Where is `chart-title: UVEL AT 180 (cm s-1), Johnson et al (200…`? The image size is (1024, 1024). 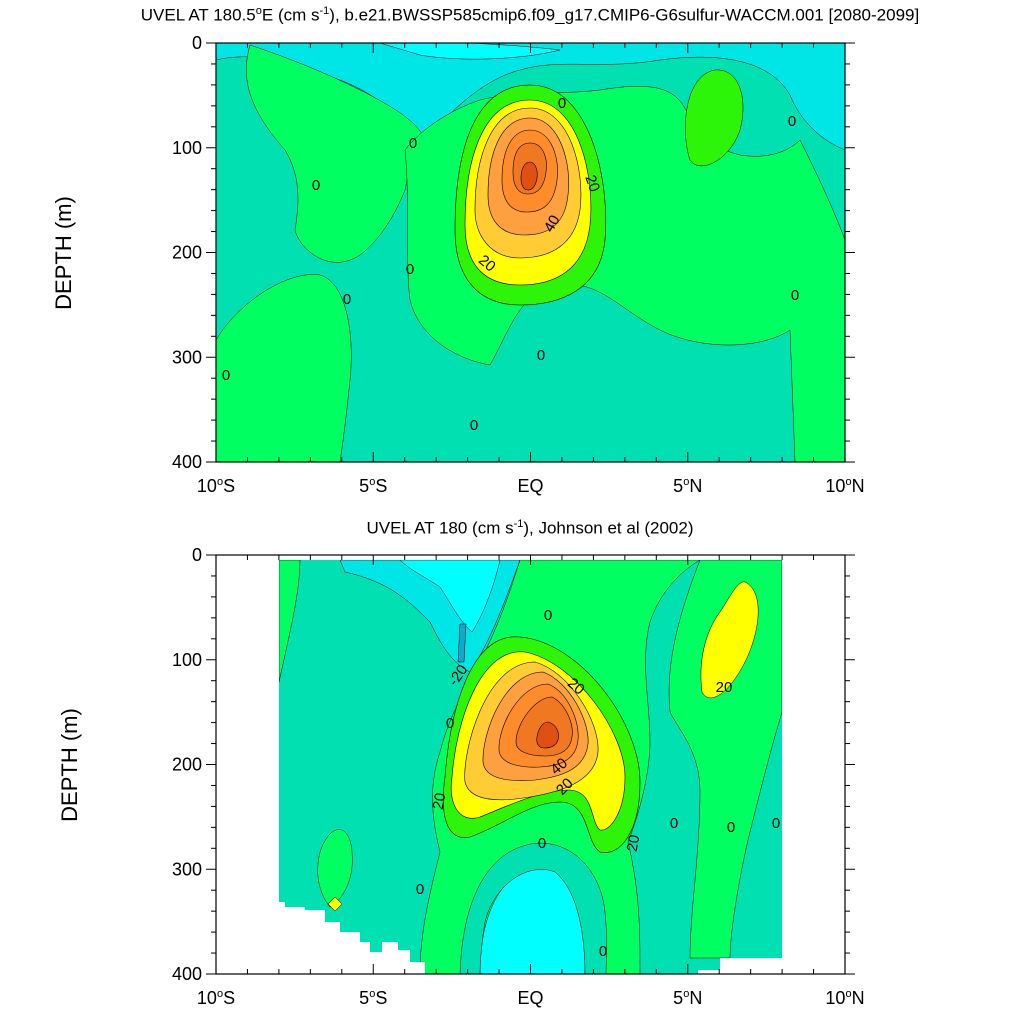
chart-title: UVEL AT 180 (cm s-1), Johnson et al (200… is located at coordinates (530, 528).